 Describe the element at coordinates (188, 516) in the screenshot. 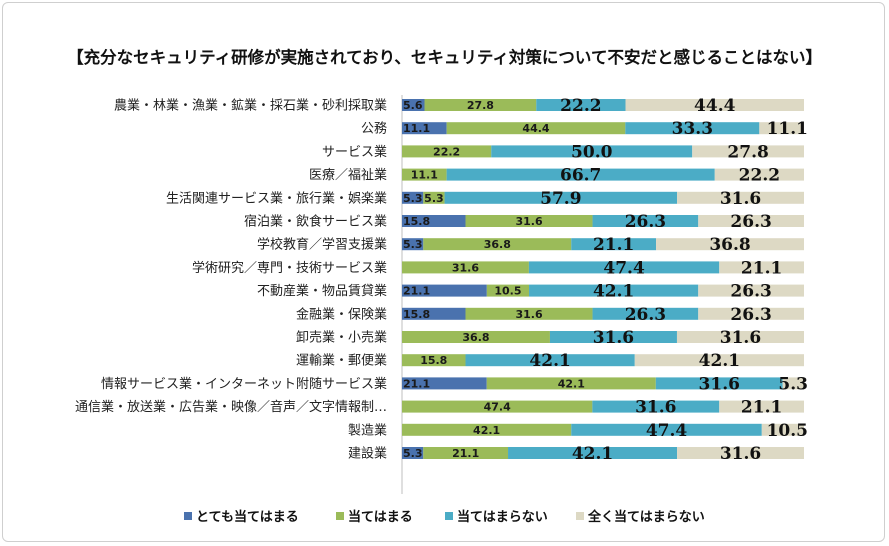

I see `legend-swatch-very-applicable` at that location.